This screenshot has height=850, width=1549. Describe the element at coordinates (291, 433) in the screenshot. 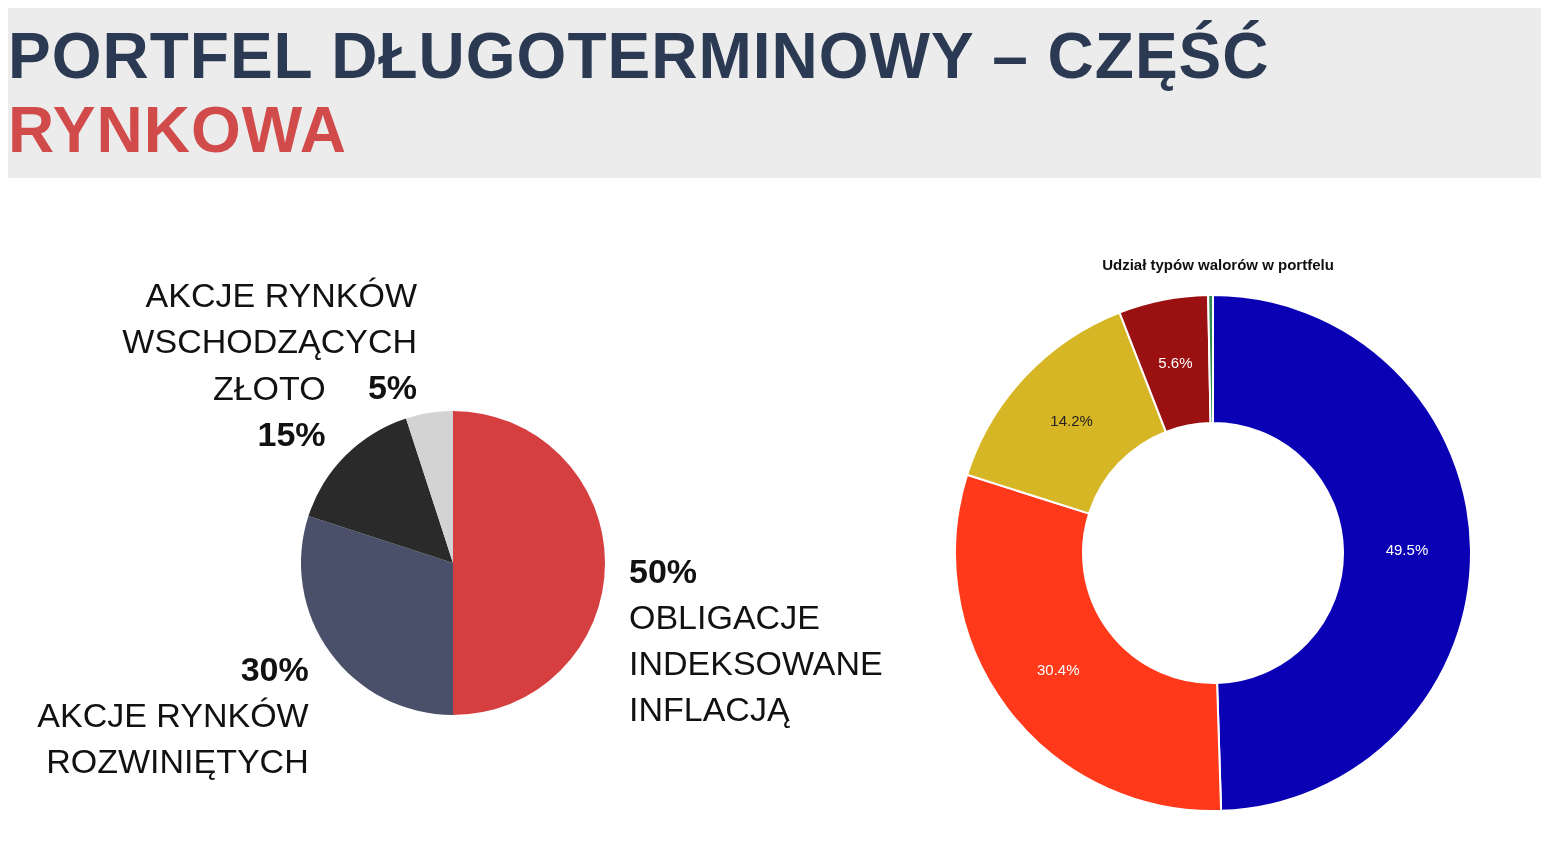

I see `data-label: 15%` at that location.